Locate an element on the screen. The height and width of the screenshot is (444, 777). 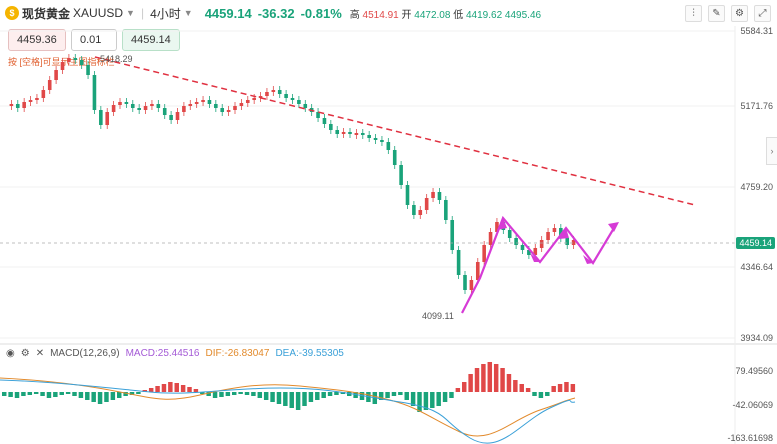
timeframe-chevron-icon: ▼ is located at coordinates (188, 13).